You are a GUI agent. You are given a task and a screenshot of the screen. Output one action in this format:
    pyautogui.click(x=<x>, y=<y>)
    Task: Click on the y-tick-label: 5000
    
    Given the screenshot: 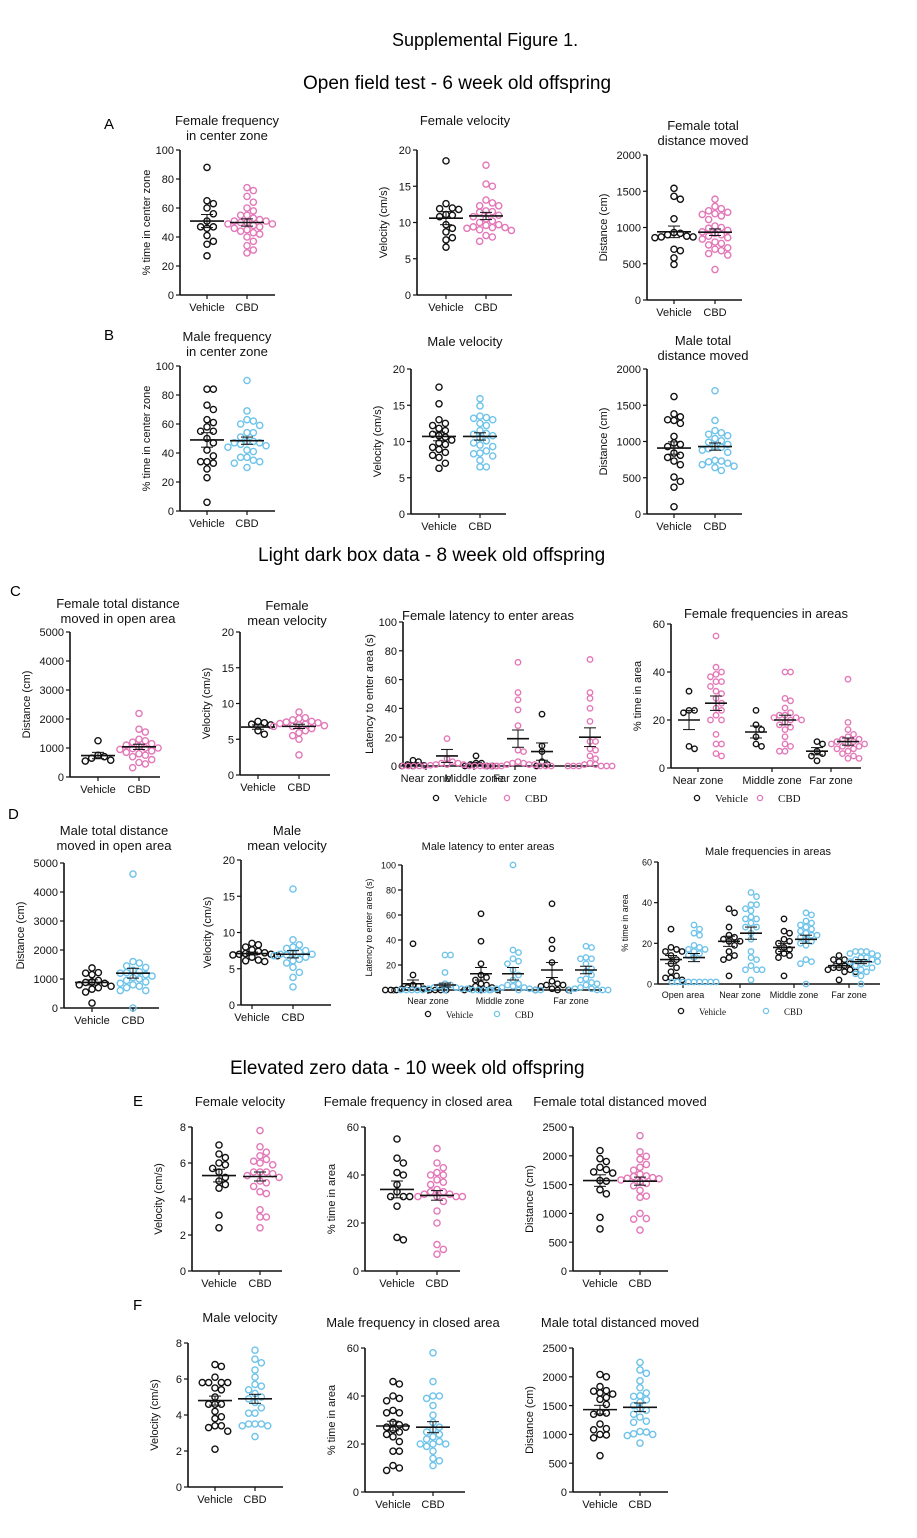 What is the action you would take?
    pyautogui.click(x=52, y=633)
    